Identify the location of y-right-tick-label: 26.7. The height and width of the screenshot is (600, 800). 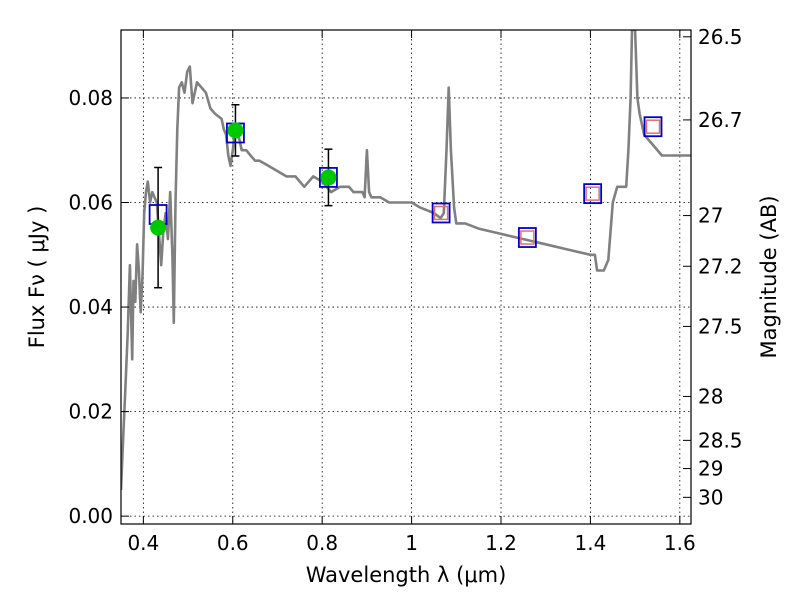
(720, 120).